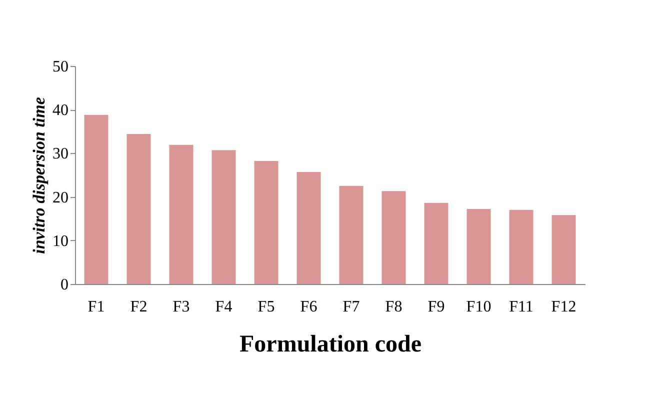  Describe the element at coordinates (60, 67) in the screenshot. I see `y-tick-label: 50` at that location.